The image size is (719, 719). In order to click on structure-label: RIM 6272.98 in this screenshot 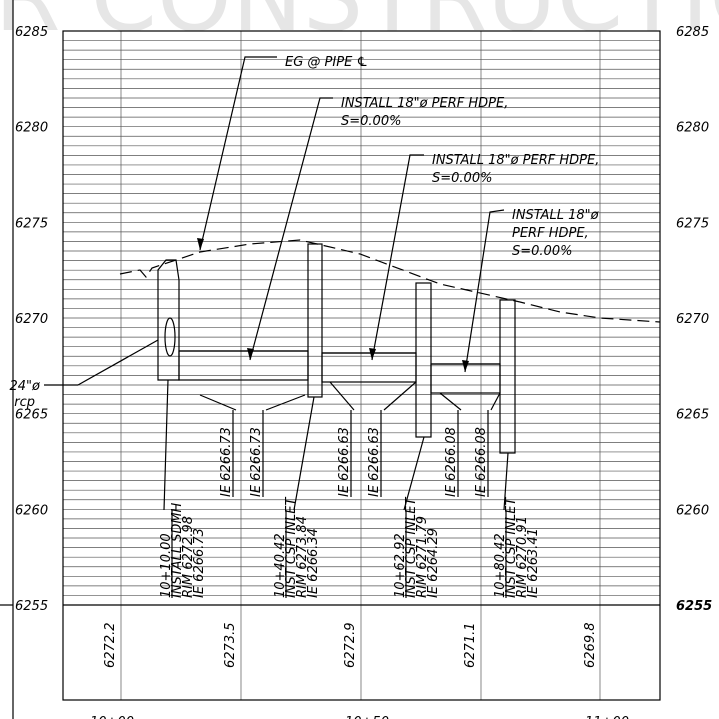, I will do `click(188, 557)`.